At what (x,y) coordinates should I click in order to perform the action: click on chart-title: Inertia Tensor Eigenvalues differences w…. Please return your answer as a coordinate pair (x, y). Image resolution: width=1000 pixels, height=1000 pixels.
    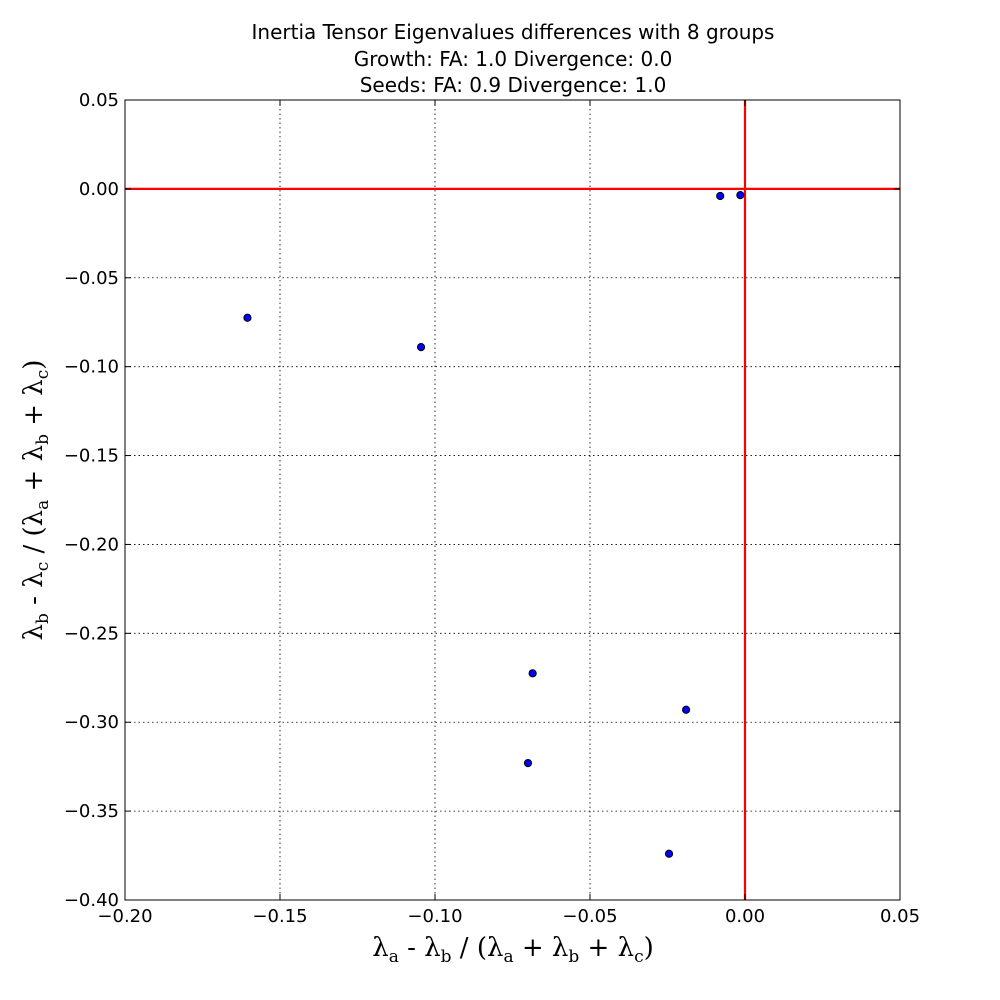
    Looking at the image, I should click on (513, 58).